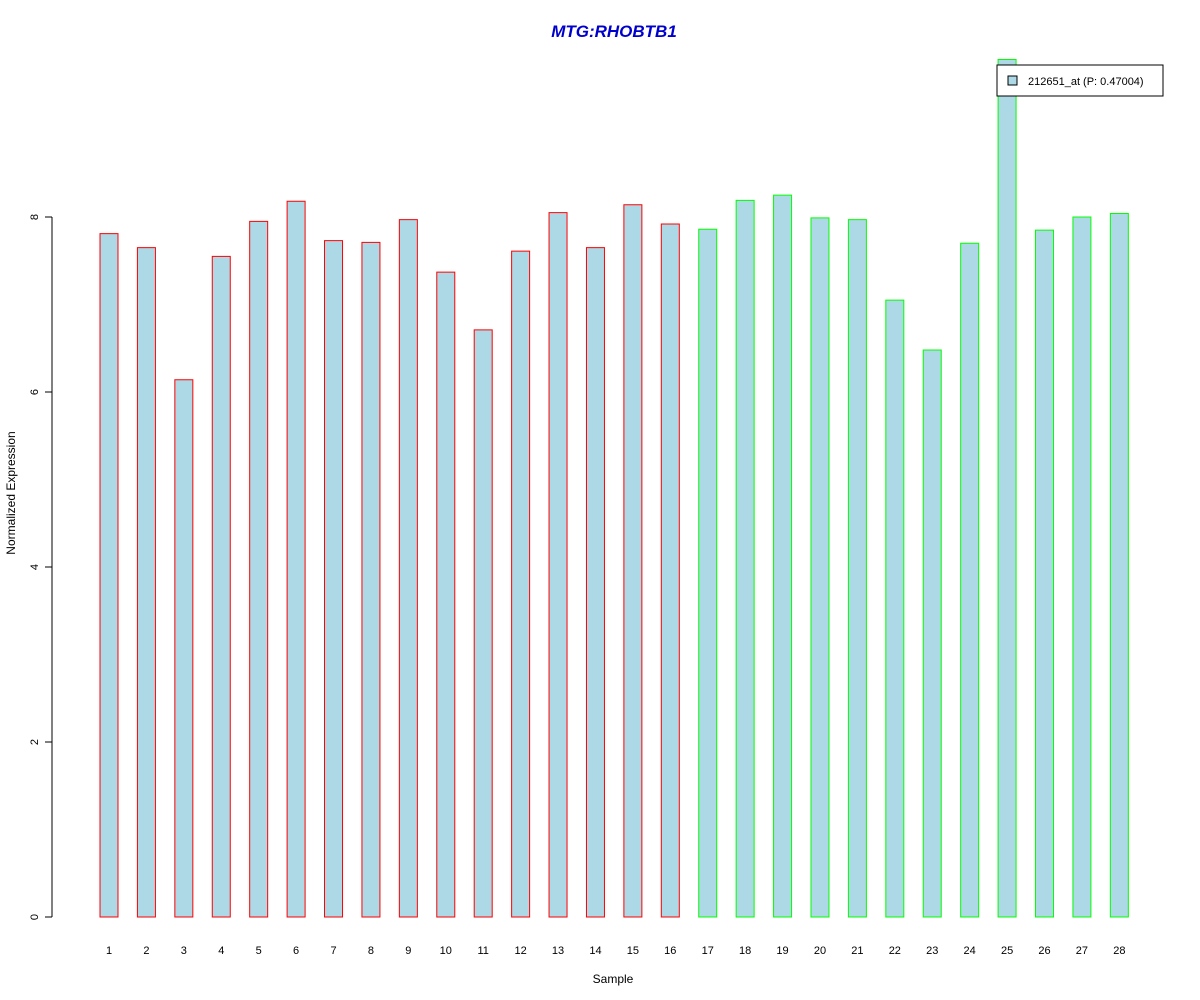  I want to click on x-tick-label: 24, so click(970, 951).